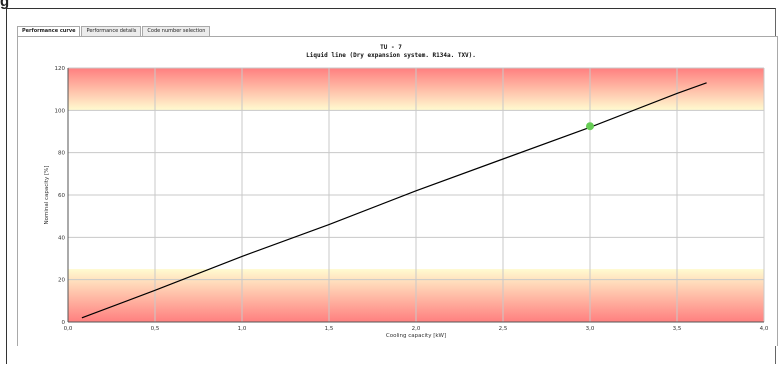 Image resolution: width=782 pixels, height=365 pixels. Describe the element at coordinates (590, 329) in the screenshot. I see `x-tick-label: 3,0` at that location.